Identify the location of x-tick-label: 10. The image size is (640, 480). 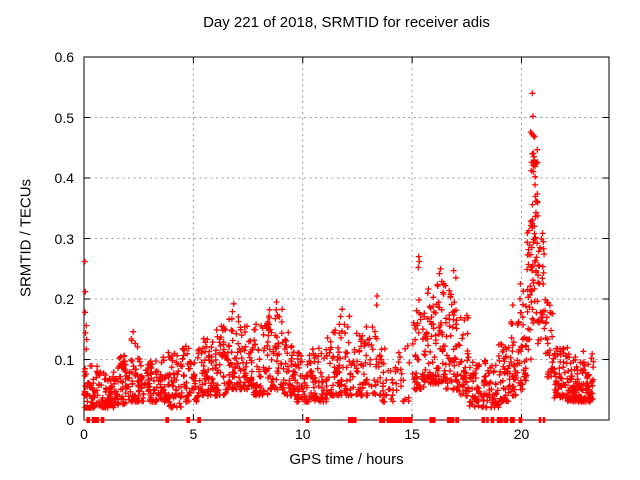
(302, 434).